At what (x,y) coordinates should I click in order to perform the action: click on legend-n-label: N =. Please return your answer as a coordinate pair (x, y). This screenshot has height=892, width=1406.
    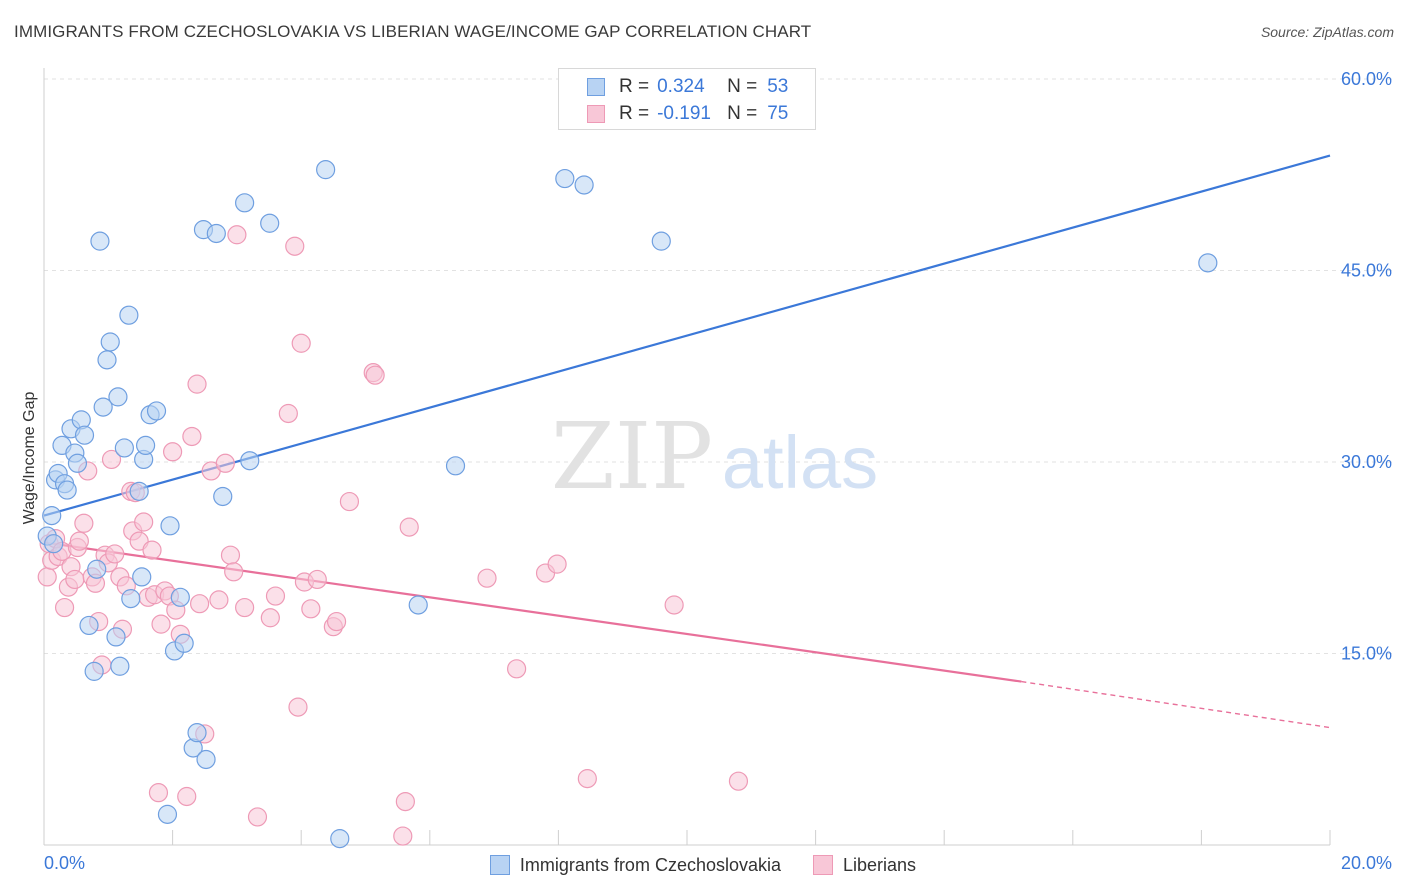
    Looking at the image, I should click on (742, 86).